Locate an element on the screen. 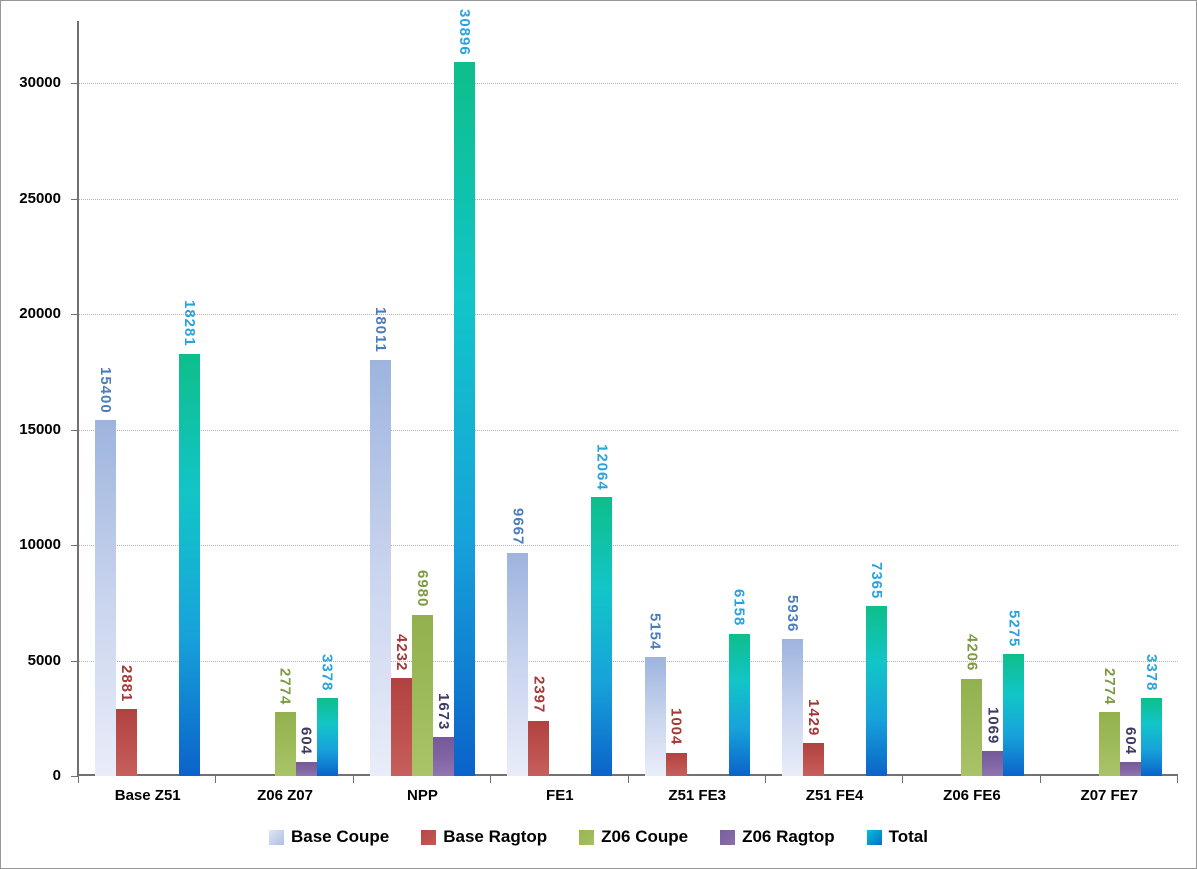  y-axis-tick-label: 30000 is located at coordinates (40, 82).